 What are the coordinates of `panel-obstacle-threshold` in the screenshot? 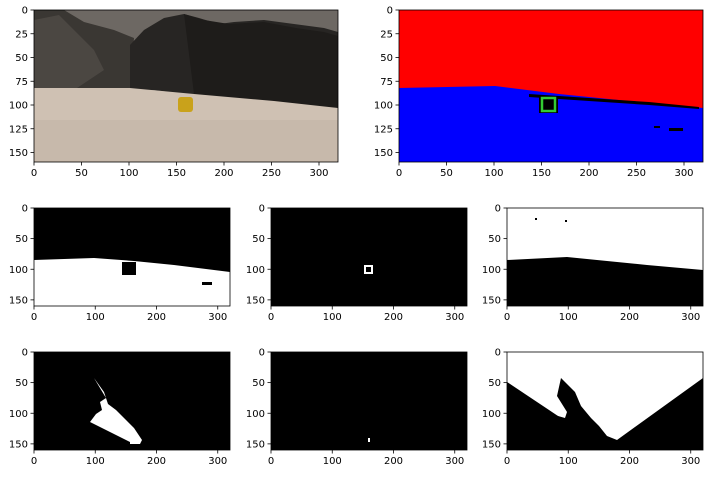 It's located at (605, 257).